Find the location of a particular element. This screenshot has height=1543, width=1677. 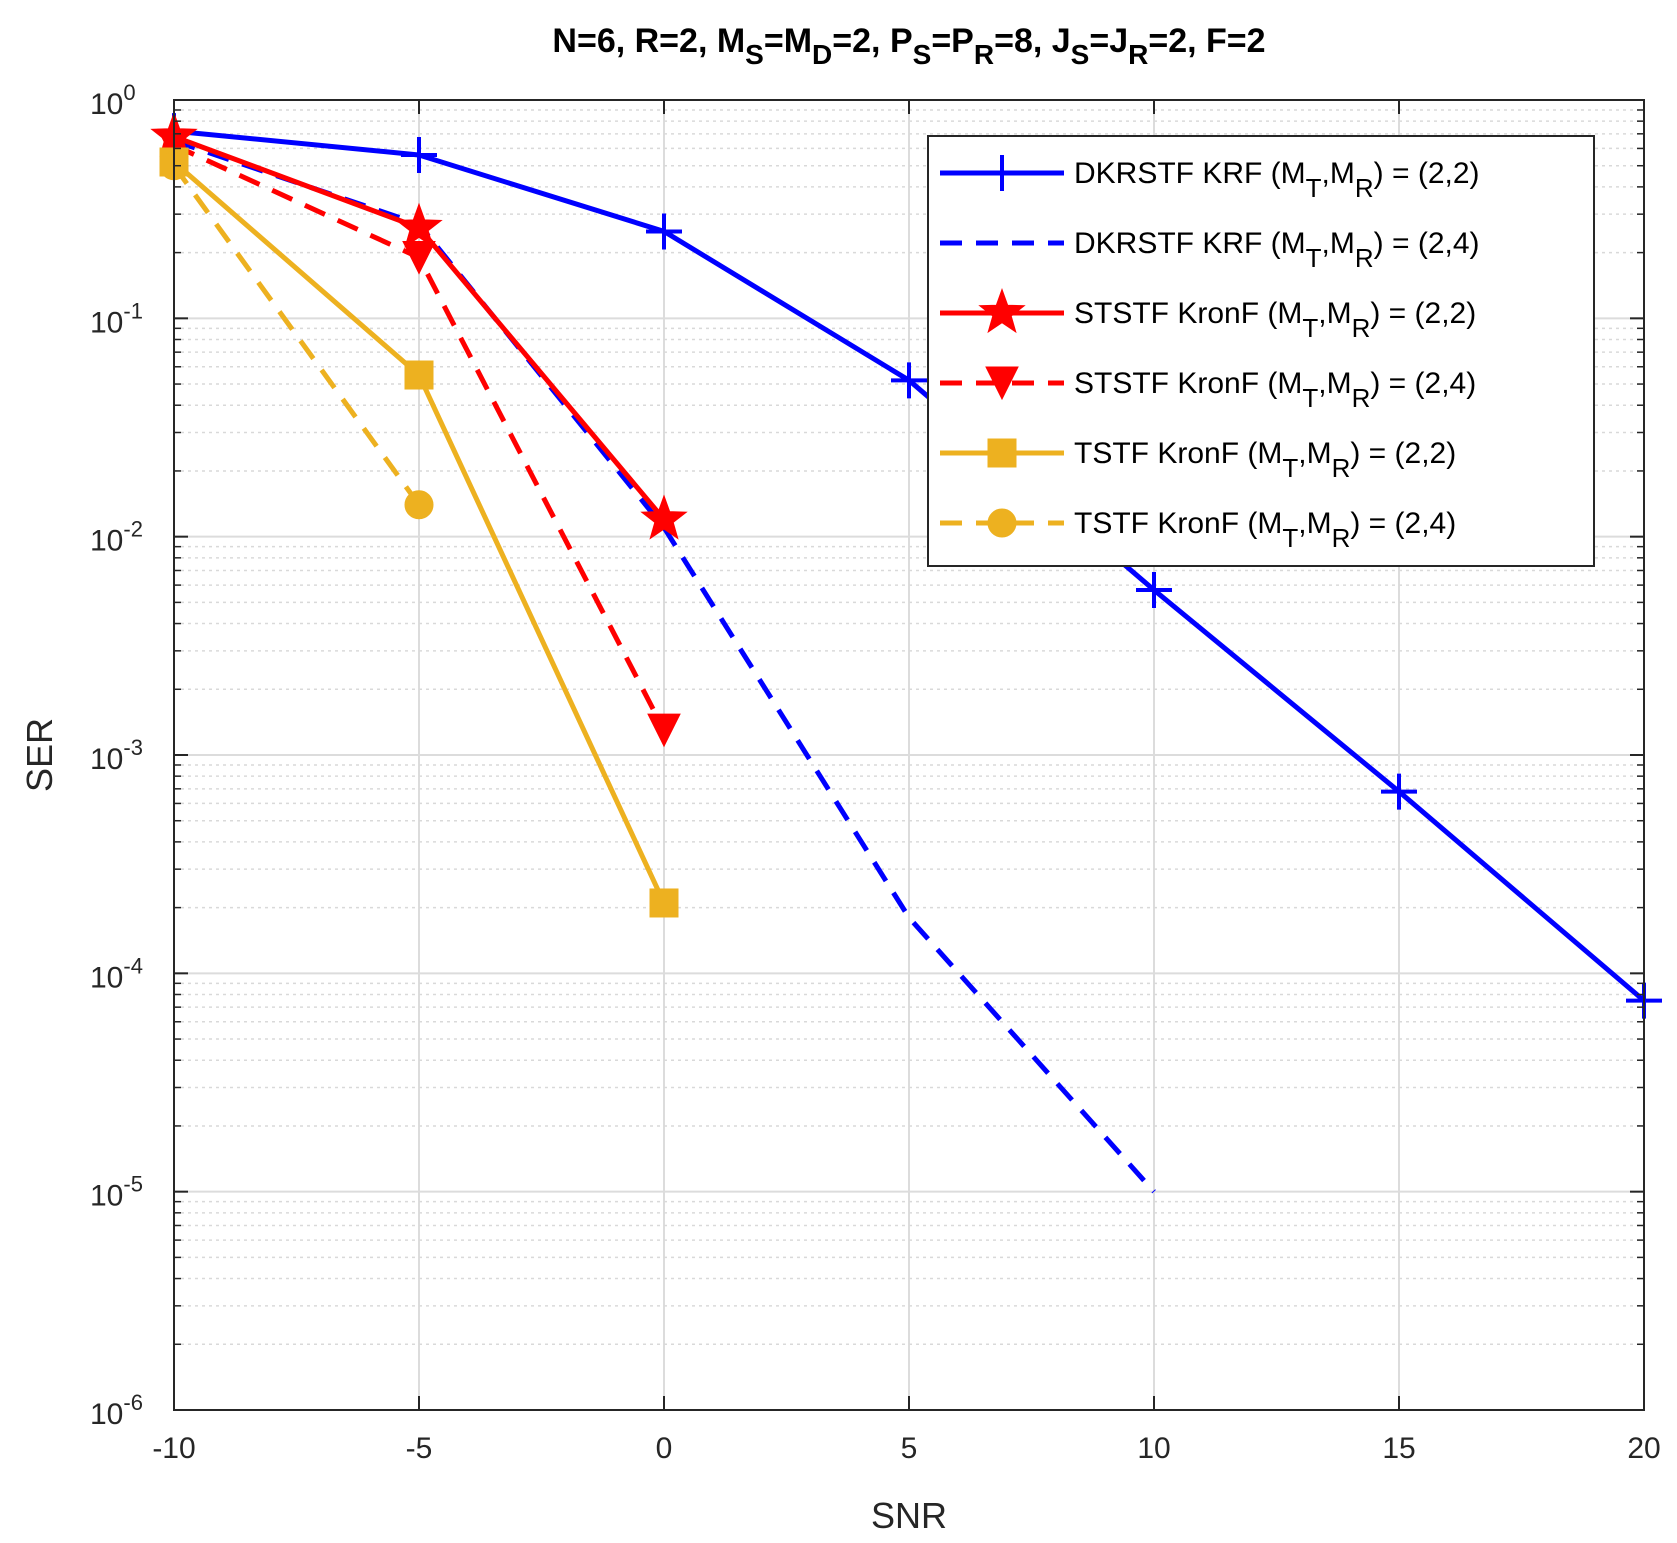

x-tick-label: 20 is located at coordinates (1643, 1448).